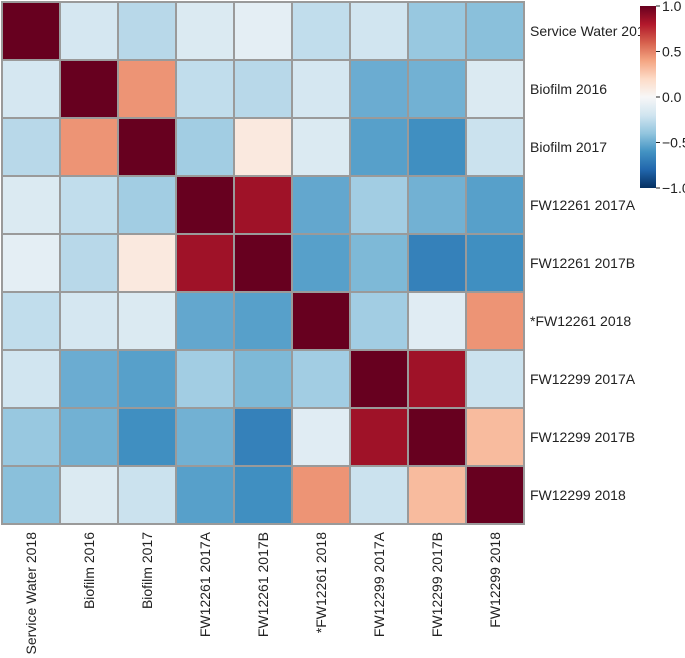  I want to click on column-label: FW12299 2017A, so click(379, 584).